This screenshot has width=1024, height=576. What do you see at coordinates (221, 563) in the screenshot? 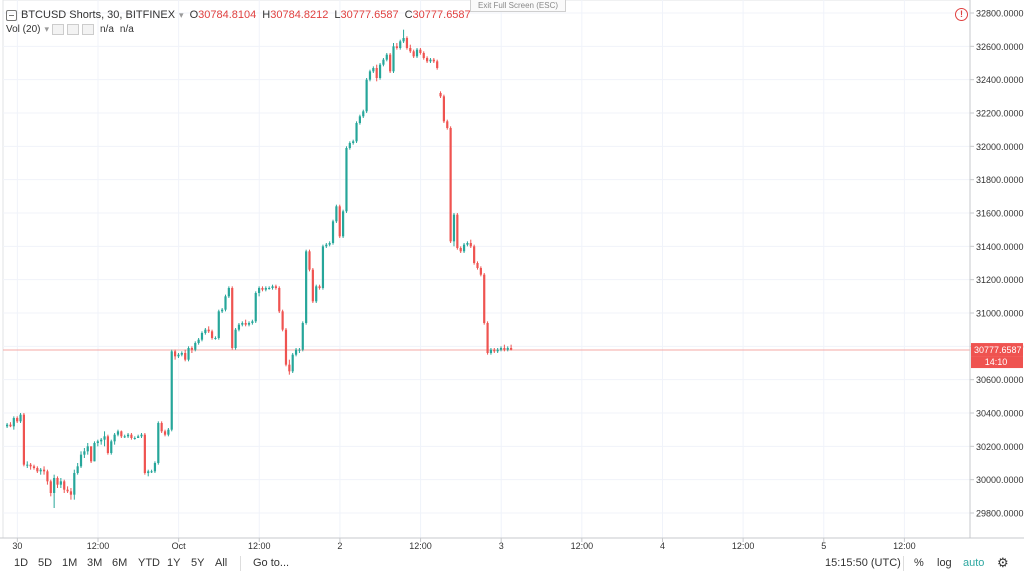
I see `range-all: All` at bounding box center [221, 563].